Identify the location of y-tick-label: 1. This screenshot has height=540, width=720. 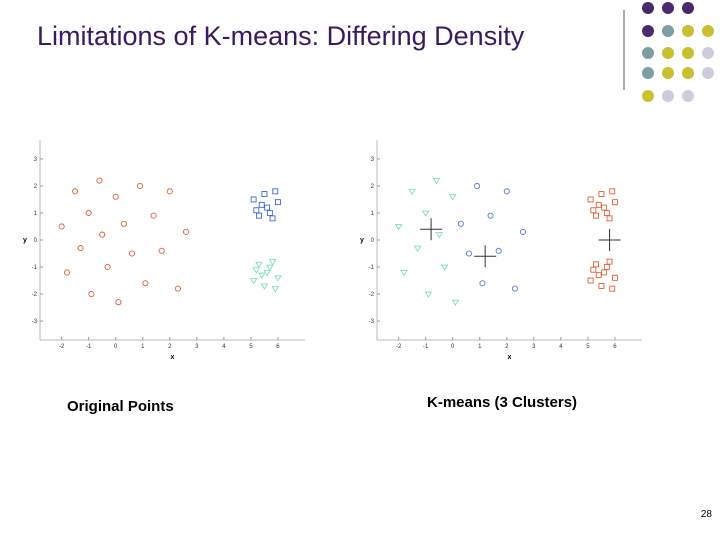
(36, 214).